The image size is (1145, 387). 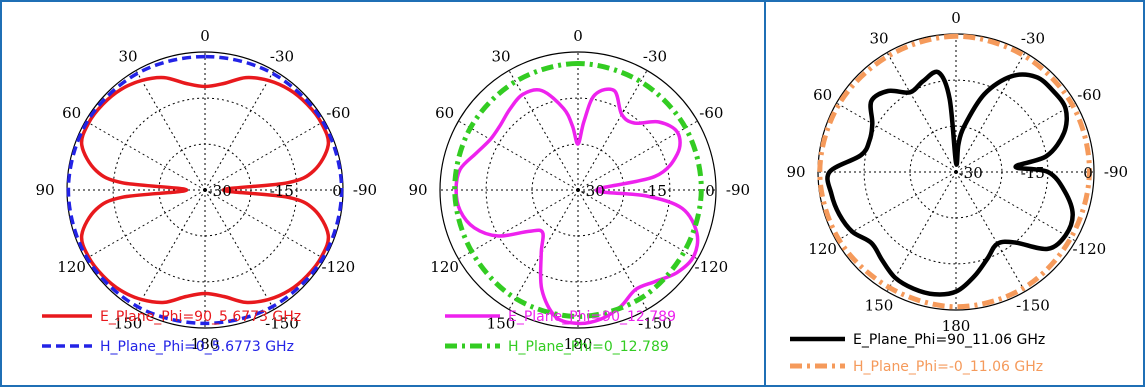 What do you see at coordinates (949, 340) in the screenshot?
I see `legend-label-1: E_Plane_Phi=90_11.06 GHz` at bounding box center [949, 340].